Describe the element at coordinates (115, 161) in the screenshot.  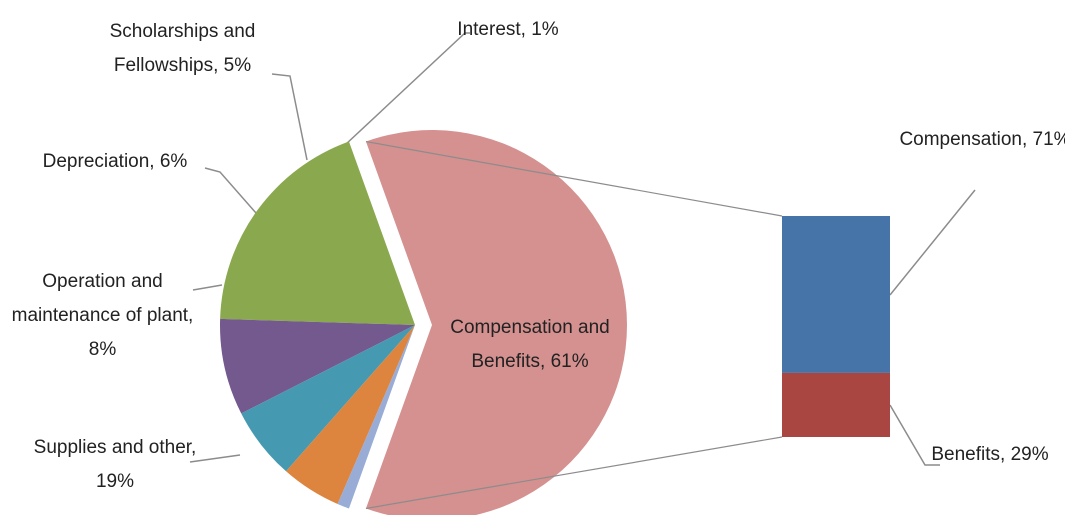
I see `data-label: Depreciation, 6%` at that location.